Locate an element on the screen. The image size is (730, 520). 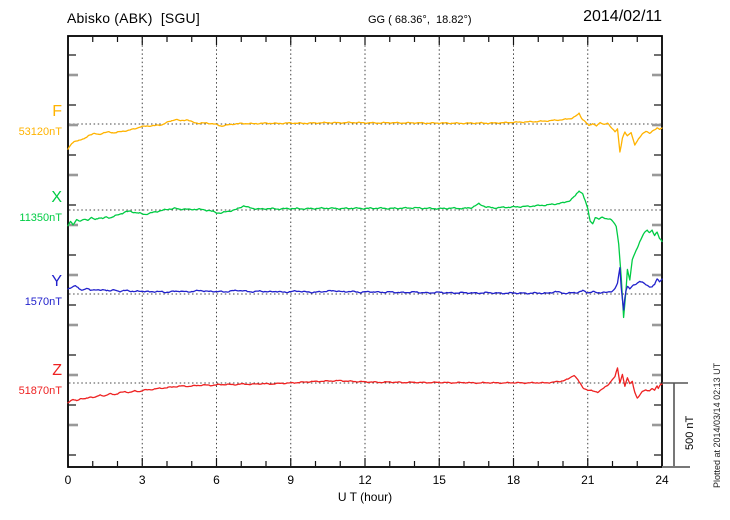
trace-Z is located at coordinates (365, 385).